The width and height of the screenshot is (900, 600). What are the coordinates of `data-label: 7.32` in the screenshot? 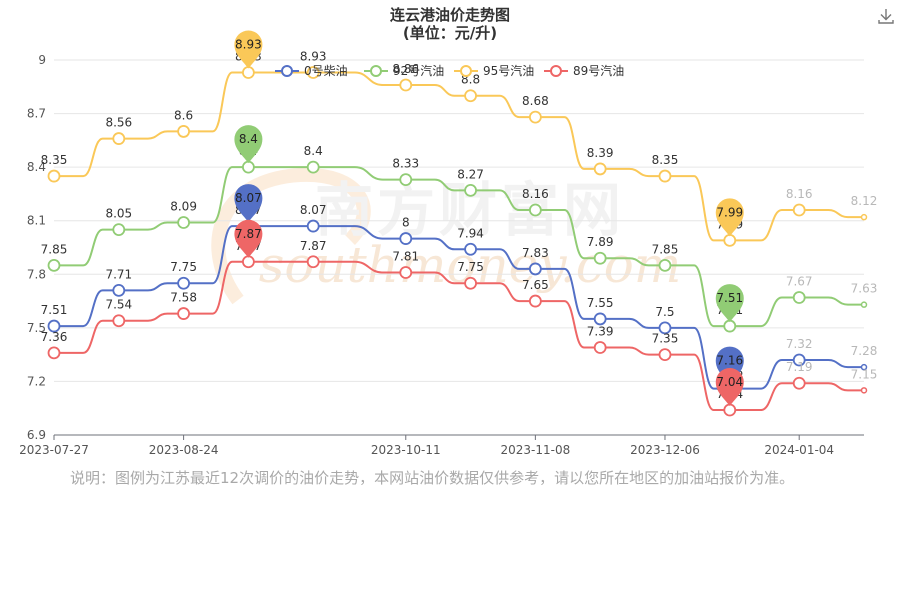 It's located at (799, 344).